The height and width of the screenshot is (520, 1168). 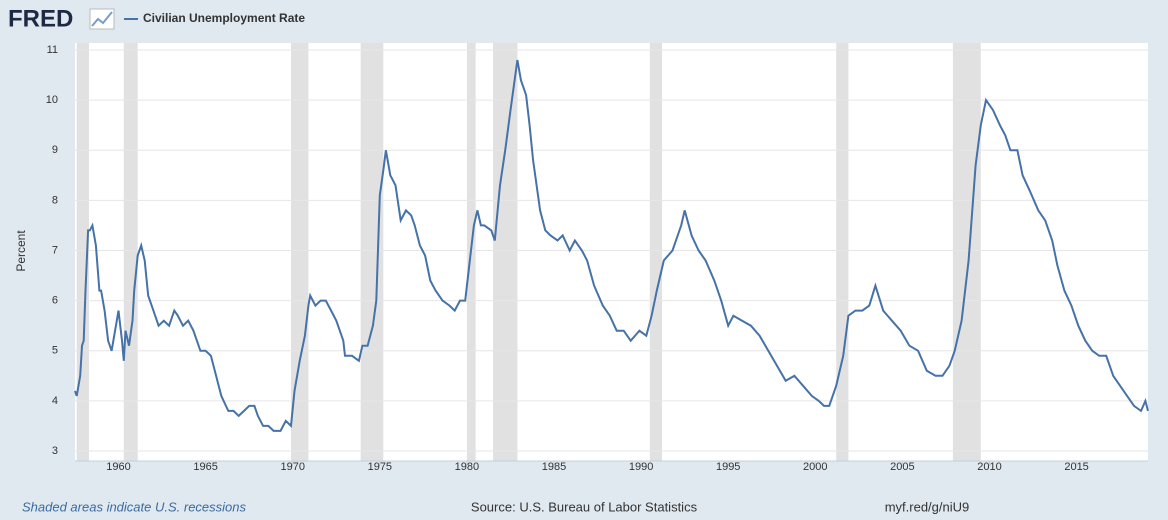 I want to click on y-tick-label: 5, so click(x=55, y=351).